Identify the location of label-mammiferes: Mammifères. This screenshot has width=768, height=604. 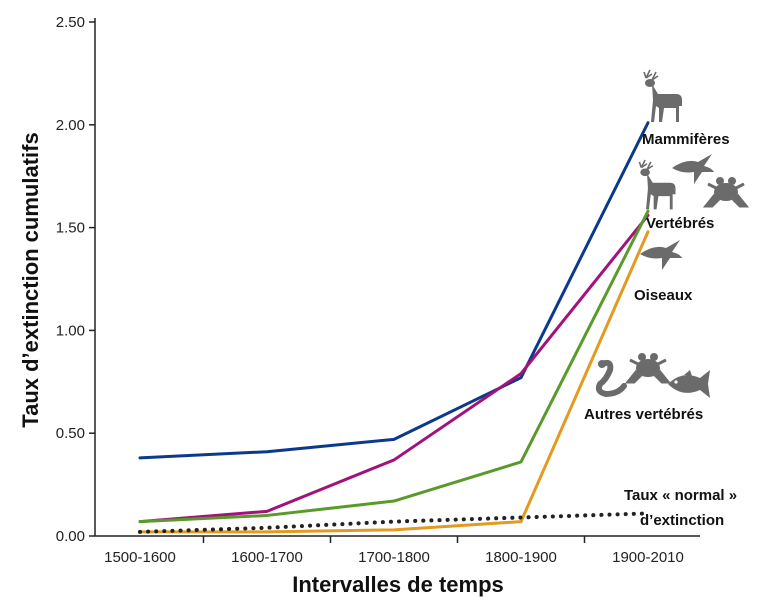
(686, 139).